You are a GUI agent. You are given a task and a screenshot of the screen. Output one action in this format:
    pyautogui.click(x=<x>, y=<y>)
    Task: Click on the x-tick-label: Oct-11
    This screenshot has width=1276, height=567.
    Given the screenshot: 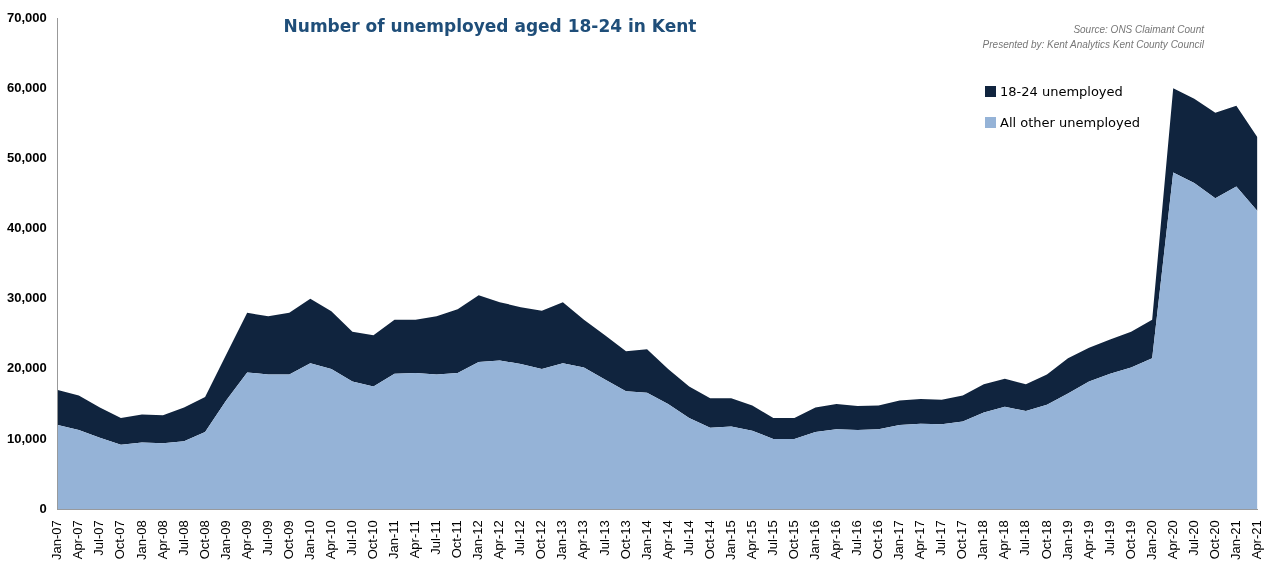 What is the action you would take?
    pyautogui.click(x=457, y=539)
    